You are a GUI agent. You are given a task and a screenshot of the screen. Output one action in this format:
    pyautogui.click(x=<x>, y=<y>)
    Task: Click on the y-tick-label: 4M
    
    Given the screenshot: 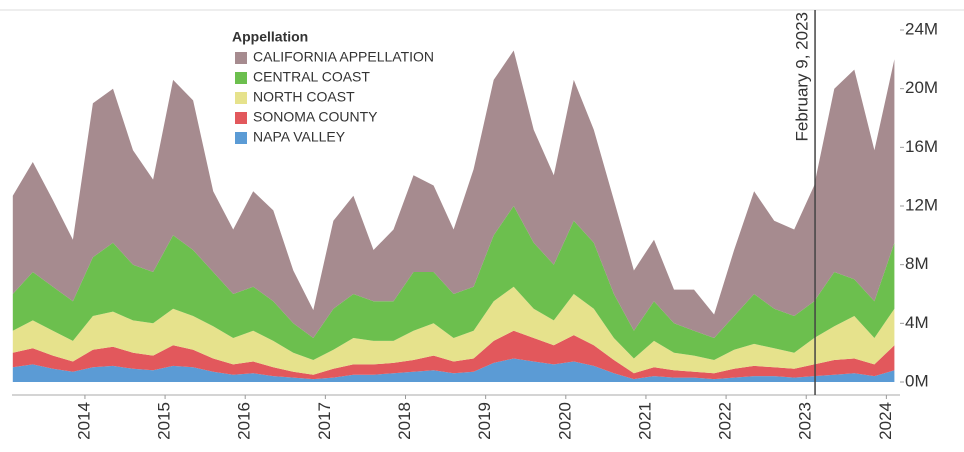 What is the action you would take?
    pyautogui.click(x=917, y=322)
    